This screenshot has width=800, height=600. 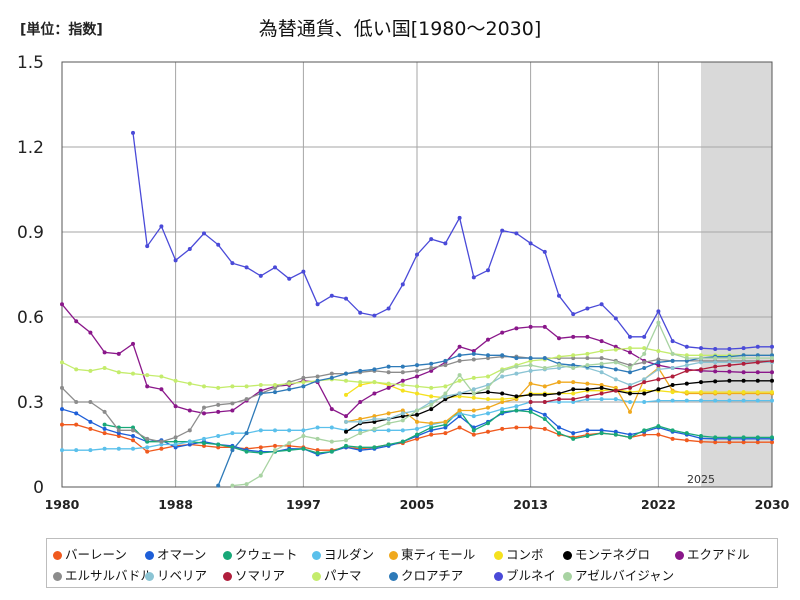 I want to click on legend-item: バーレーン, so click(x=90, y=553).